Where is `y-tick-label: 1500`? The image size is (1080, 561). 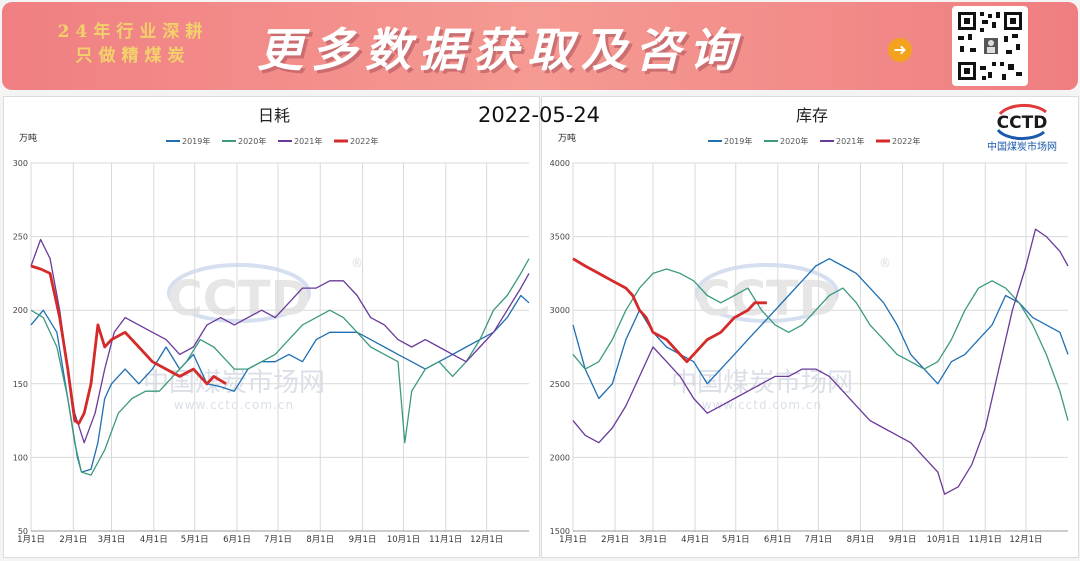 y-tick-label: 1500 is located at coordinates (560, 531).